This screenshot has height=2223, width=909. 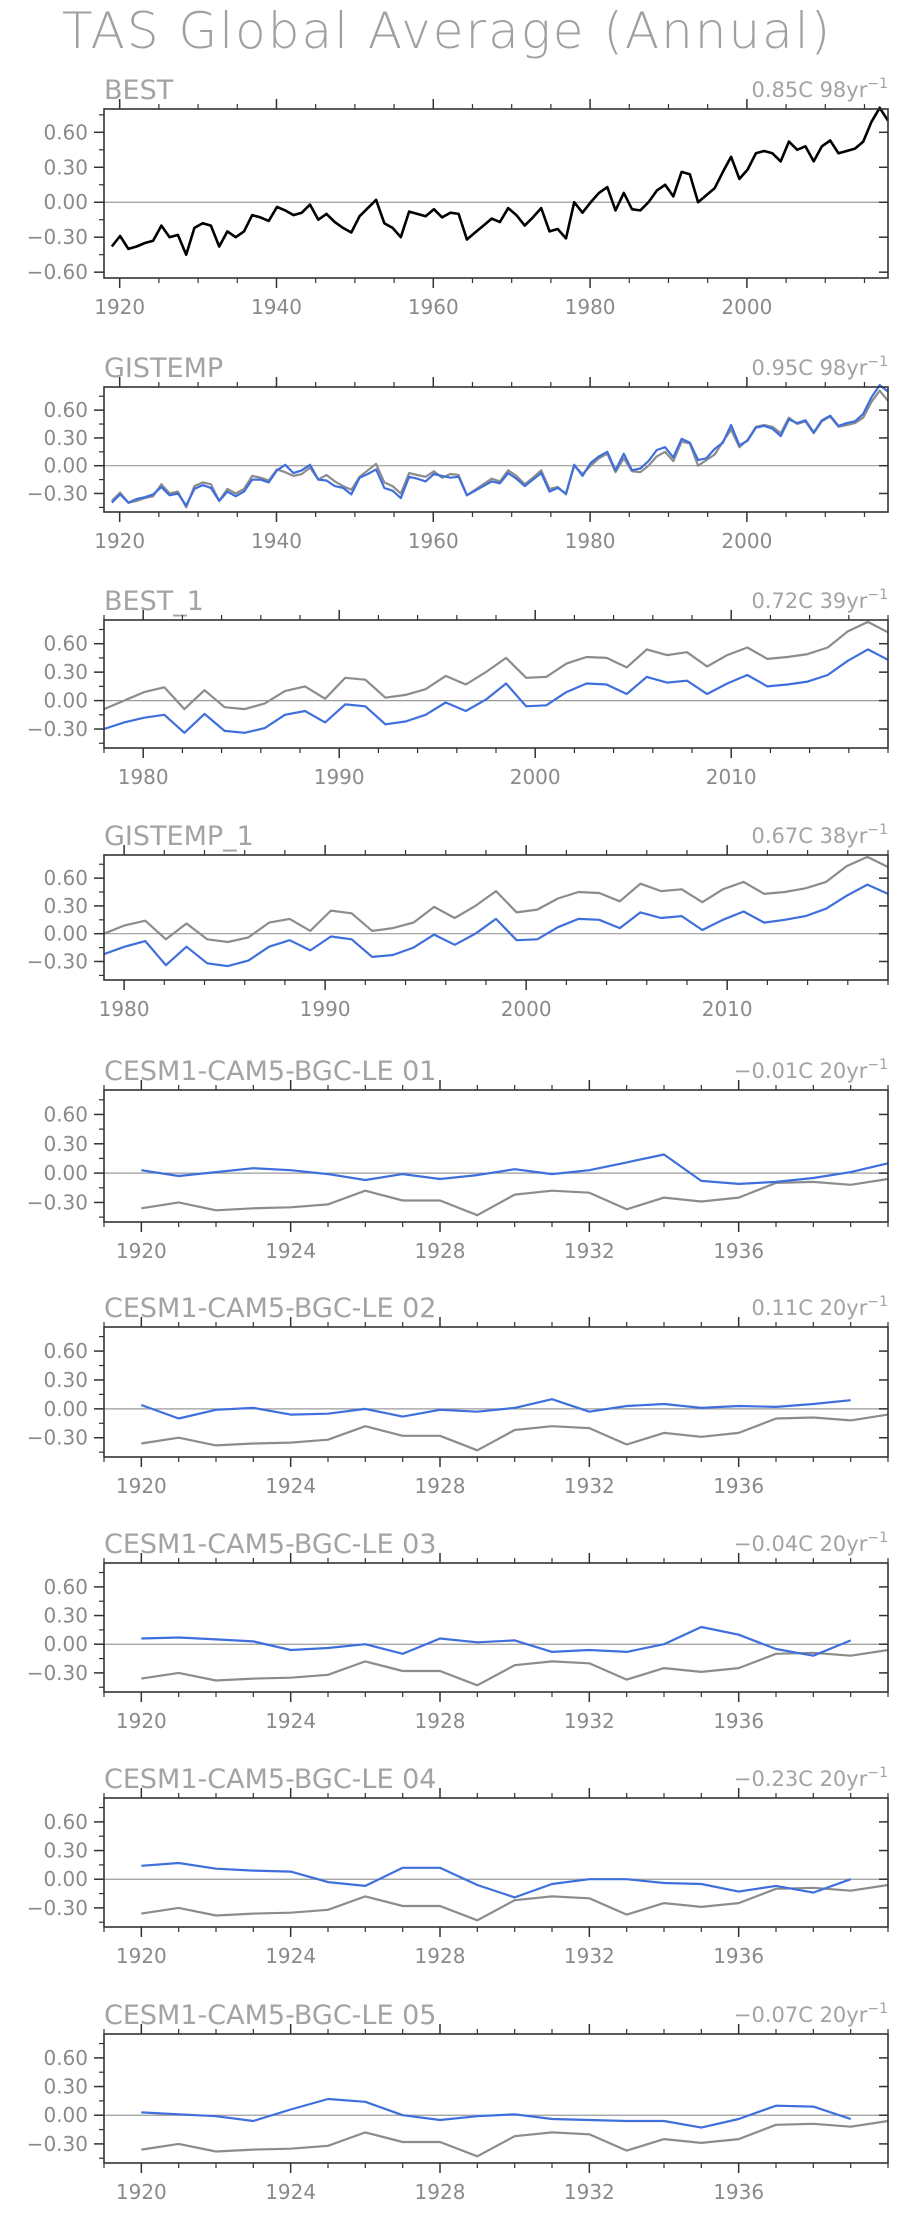 What do you see at coordinates (179, 836) in the screenshot?
I see `panel-title: GISTEMP_1` at bounding box center [179, 836].